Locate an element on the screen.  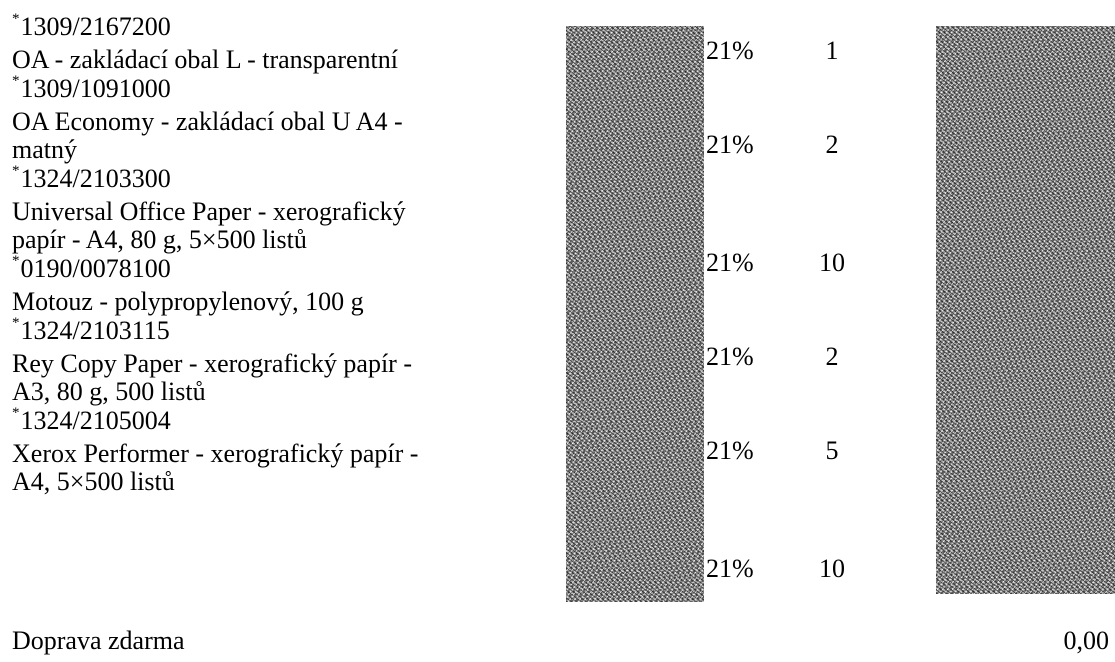
item-name: OA - zakládací obal L - transparentní is located at coordinates (205, 59).